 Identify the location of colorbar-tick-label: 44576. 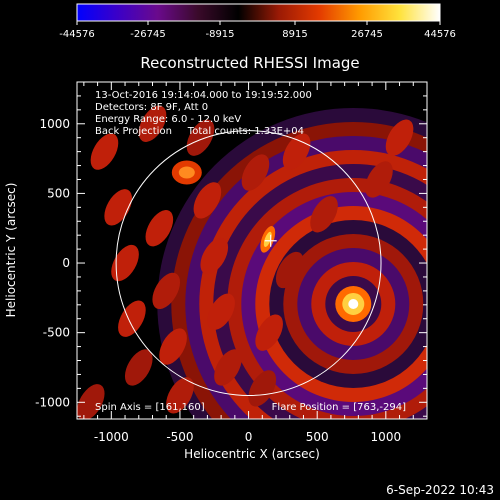
(440, 34).